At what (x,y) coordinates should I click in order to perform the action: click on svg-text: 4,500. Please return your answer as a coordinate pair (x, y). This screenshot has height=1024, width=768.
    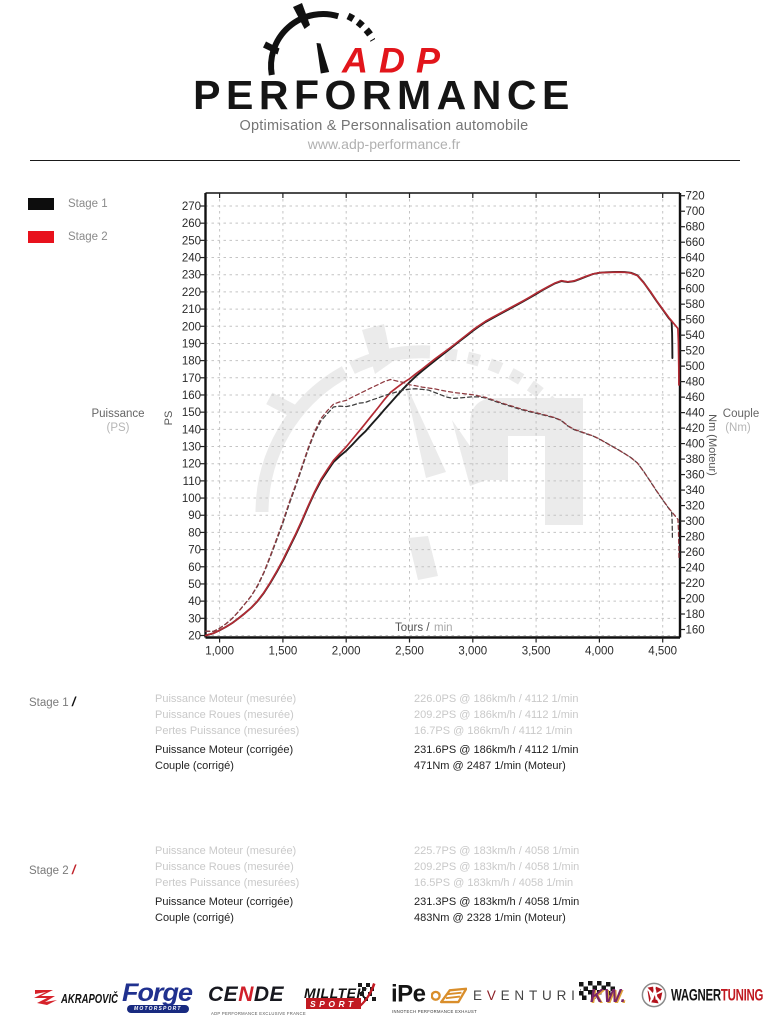
    Looking at the image, I should click on (662, 652).